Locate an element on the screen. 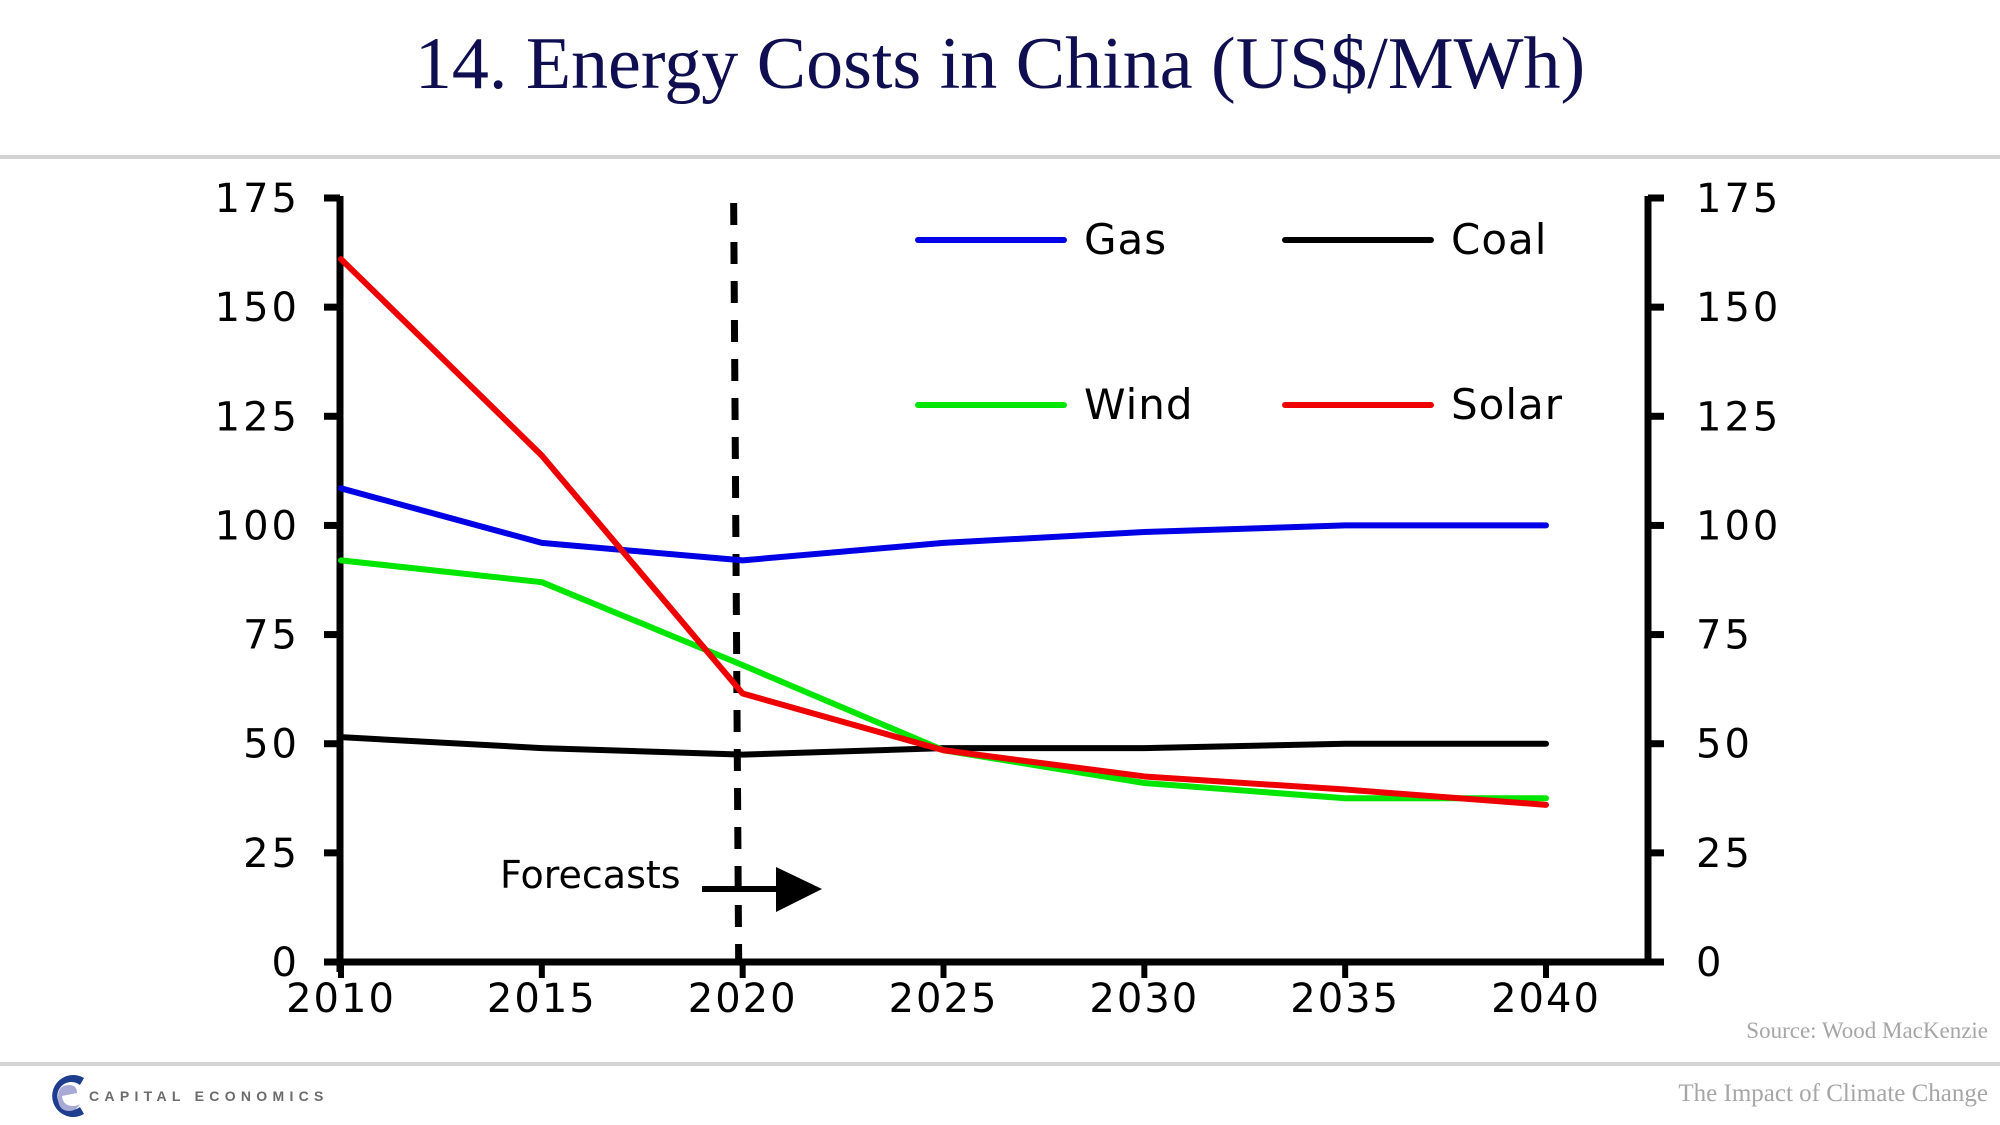 The height and width of the screenshot is (1125, 2000). legend-label-gas: Gas is located at coordinates (1125, 239).